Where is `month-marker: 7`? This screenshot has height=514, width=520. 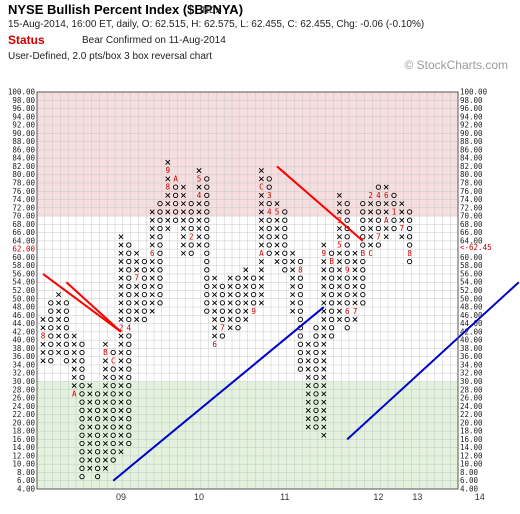
month-marker: 7 is located at coordinates (222, 327).